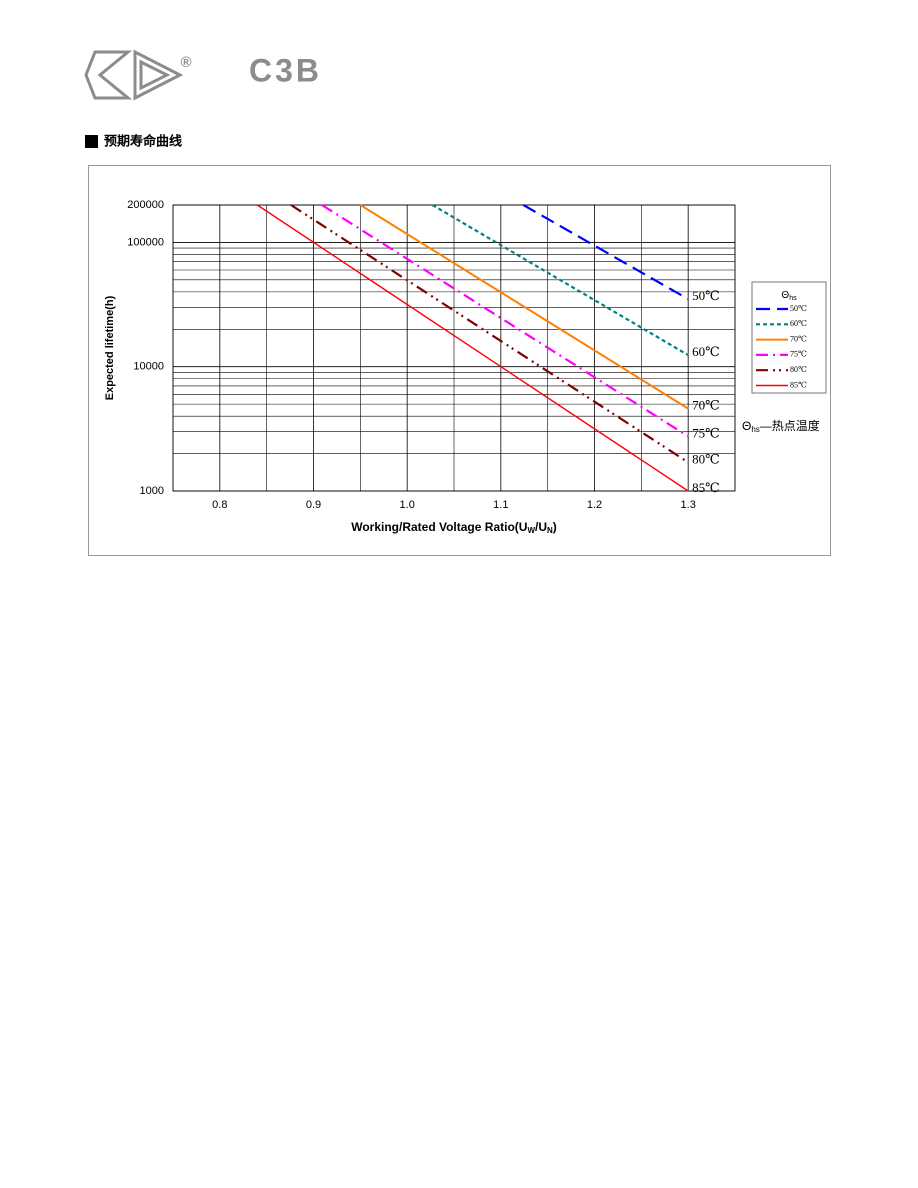  Describe the element at coordinates (706, 351) in the screenshot. I see `series-end-label: 60℃` at that location.